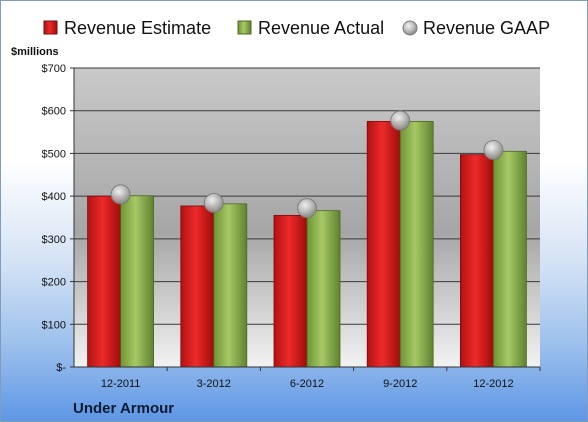 Image resolution: width=588 pixels, height=422 pixels. What do you see at coordinates (54, 154) in the screenshot?
I see `y-tick-label: $500` at bounding box center [54, 154].